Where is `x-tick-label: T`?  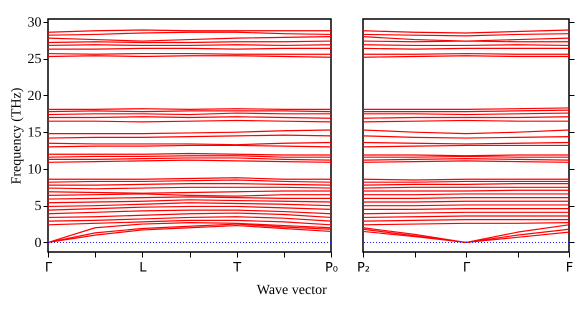 x-tick-label: T is located at coordinates (237, 268).